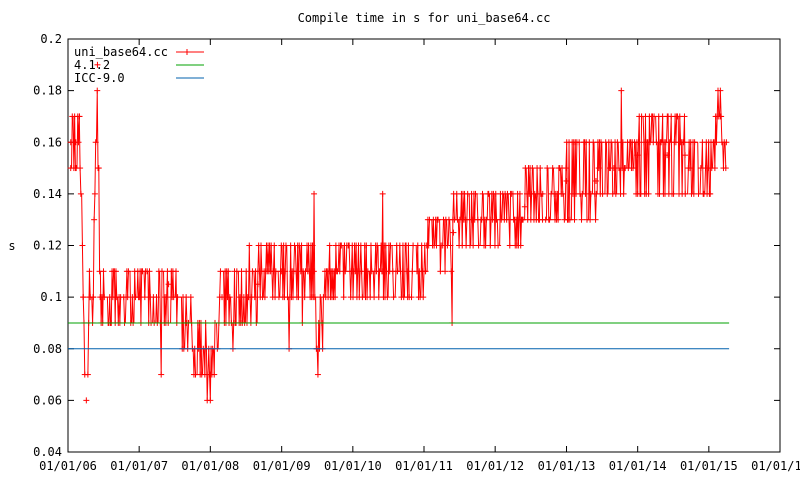 The height and width of the screenshot is (480, 800). I want to click on x-tick-label: 01/01/15, so click(709, 466).